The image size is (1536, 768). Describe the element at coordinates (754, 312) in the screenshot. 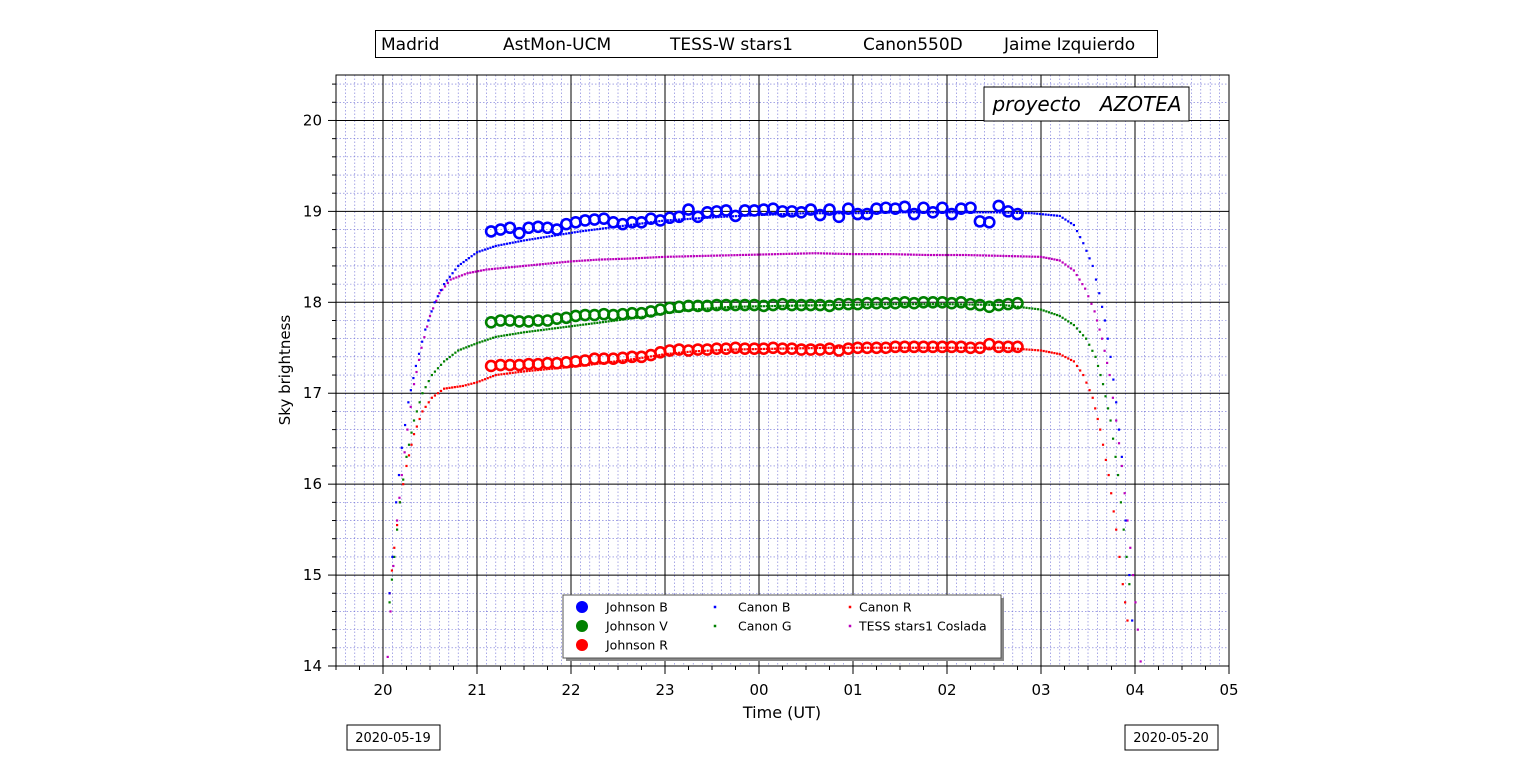

I see `series-johnson-v` at that location.